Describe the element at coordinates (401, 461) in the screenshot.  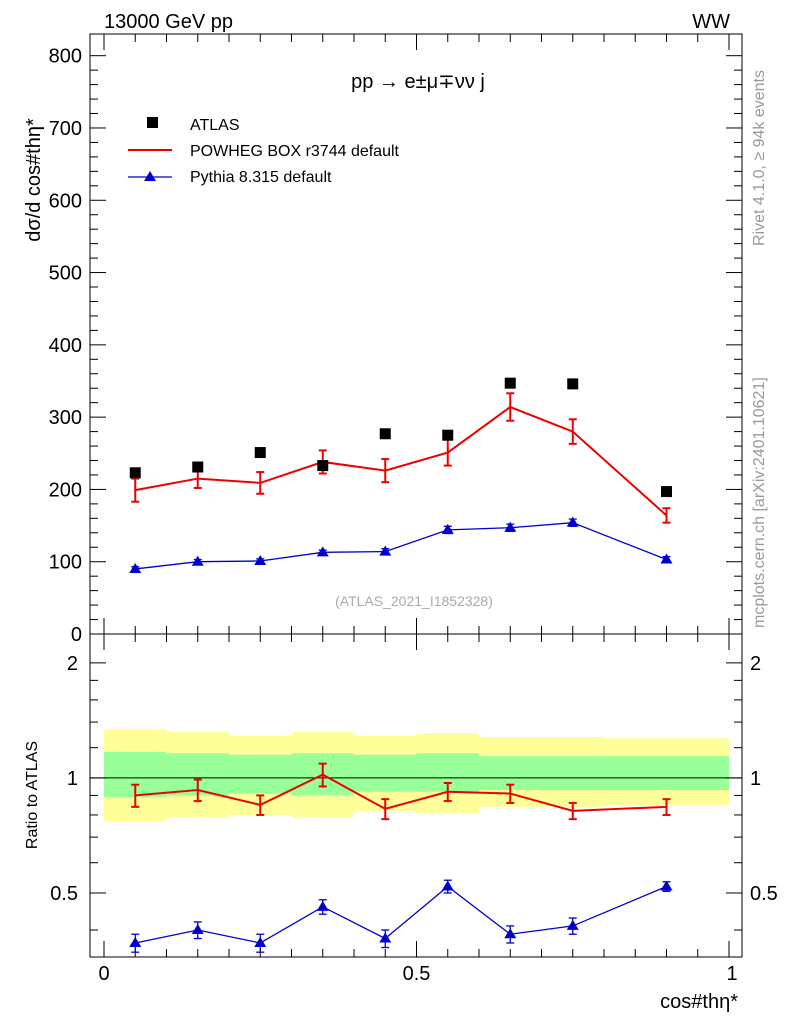
I see `powheg-line` at that location.